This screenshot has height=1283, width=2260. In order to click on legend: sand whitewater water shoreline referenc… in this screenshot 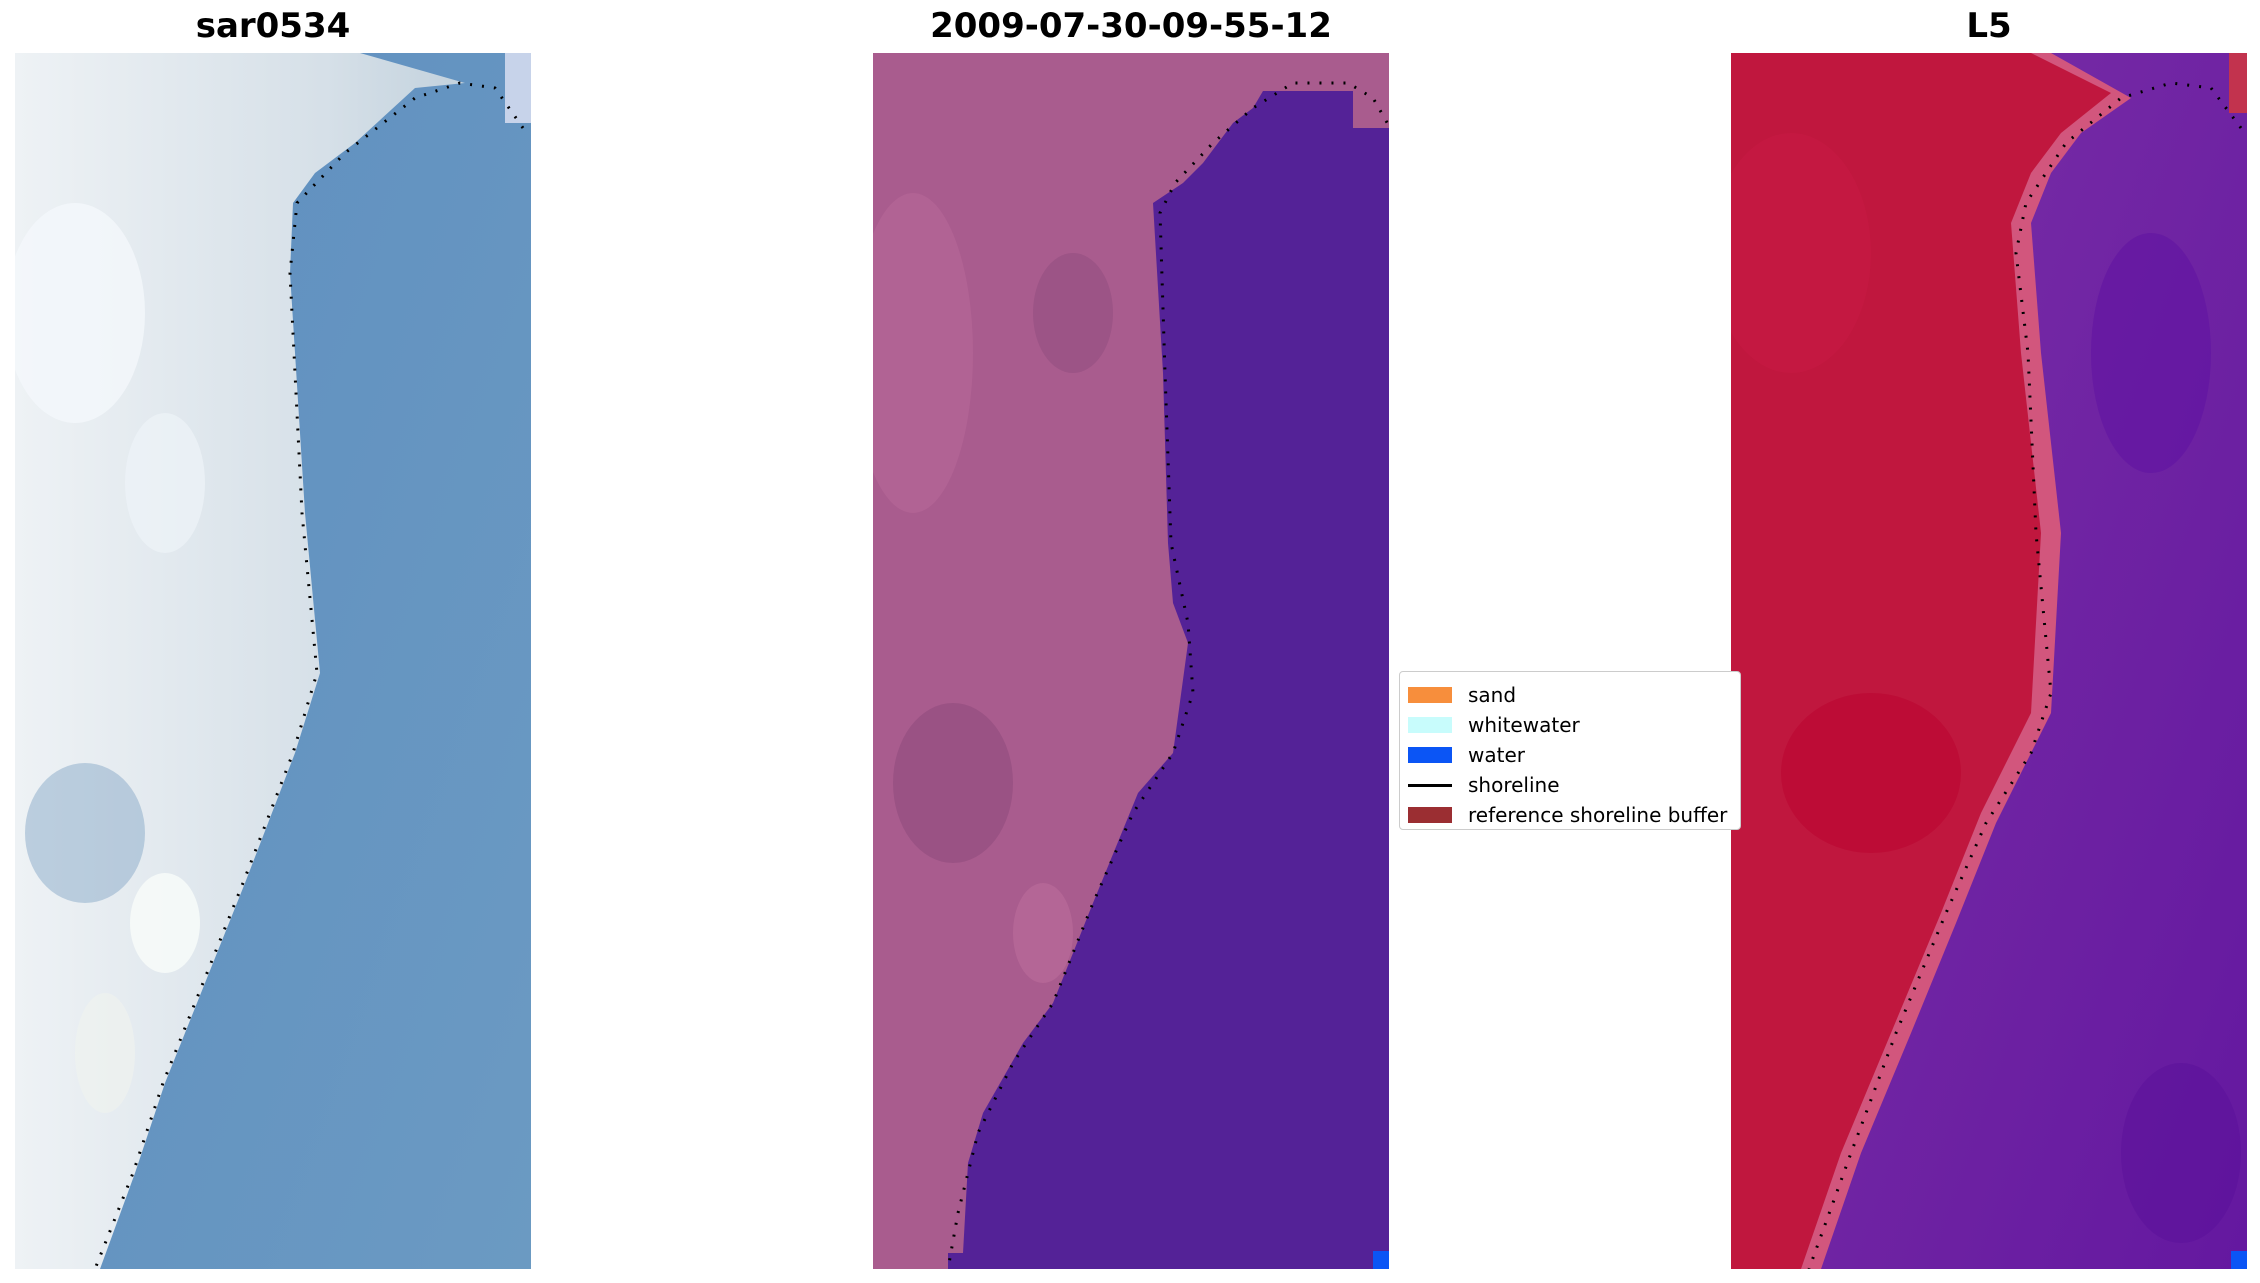, I will do `click(1570, 750)`.